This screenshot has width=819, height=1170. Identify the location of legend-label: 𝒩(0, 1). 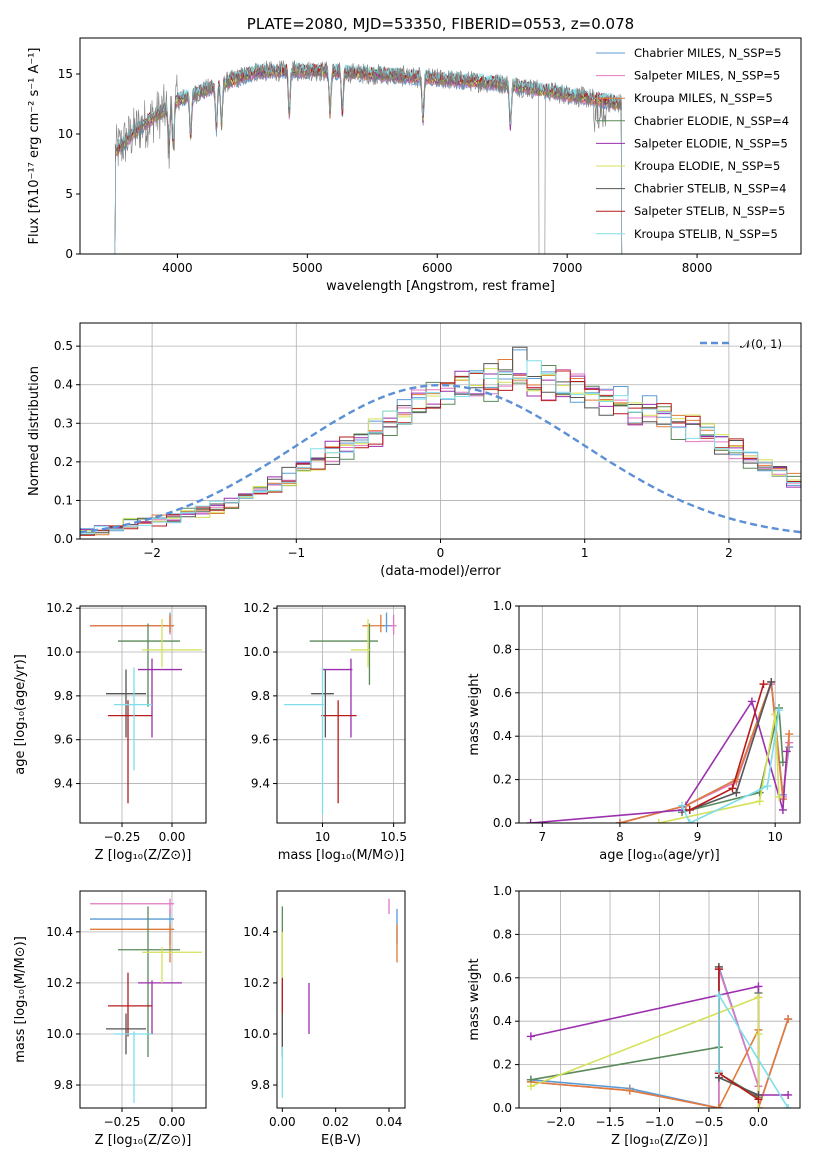
(761, 344).